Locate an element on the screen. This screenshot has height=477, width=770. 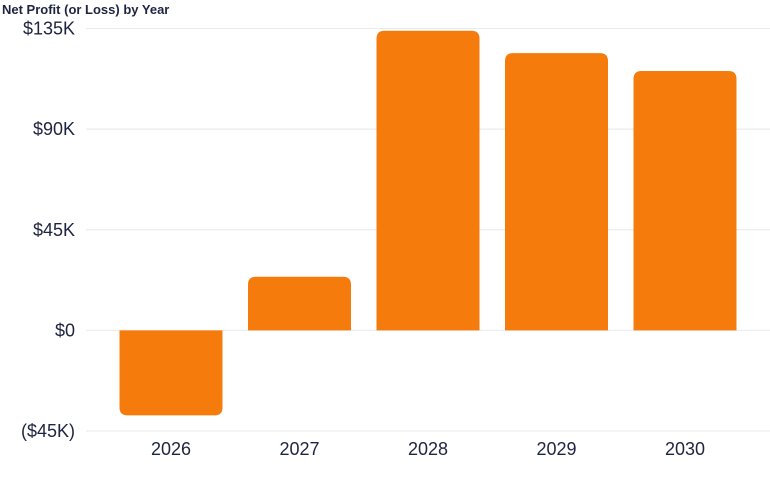
y-axis-labels: $135K $90K $45K $0 ($45K) is located at coordinates (48, 230).